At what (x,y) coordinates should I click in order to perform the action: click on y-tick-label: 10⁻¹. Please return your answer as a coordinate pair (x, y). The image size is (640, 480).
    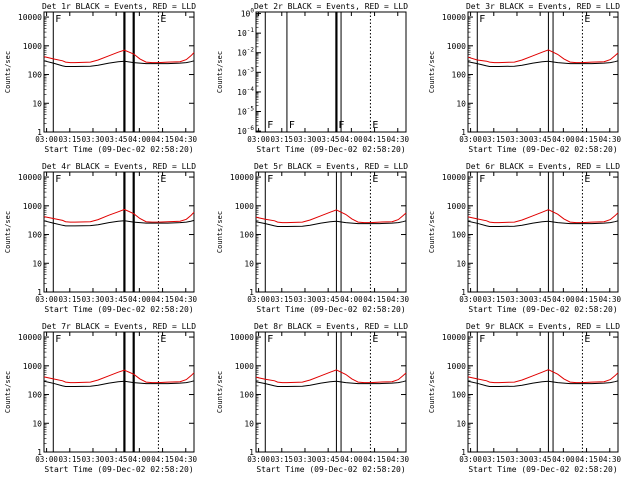
    Looking at the image, I should click on (245, 32).